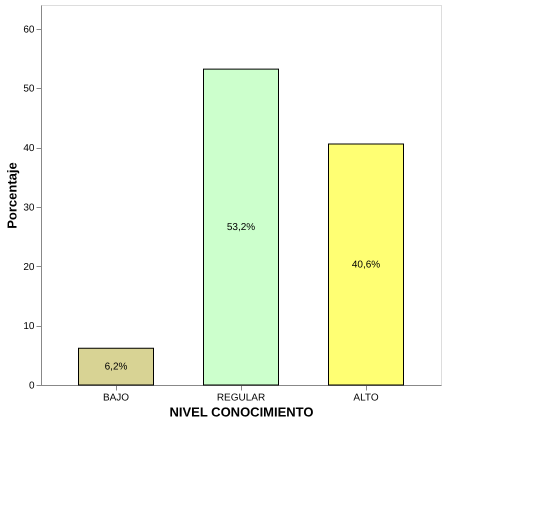 This screenshot has width=550, height=519. I want to click on x-axis-title: NIVEL CONOCIMIENTO, so click(242, 412).